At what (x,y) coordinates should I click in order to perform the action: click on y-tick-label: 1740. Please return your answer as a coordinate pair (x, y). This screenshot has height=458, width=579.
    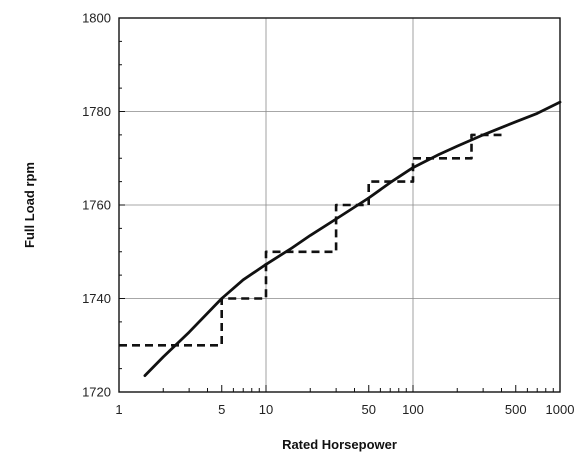
    Looking at the image, I should click on (96, 298).